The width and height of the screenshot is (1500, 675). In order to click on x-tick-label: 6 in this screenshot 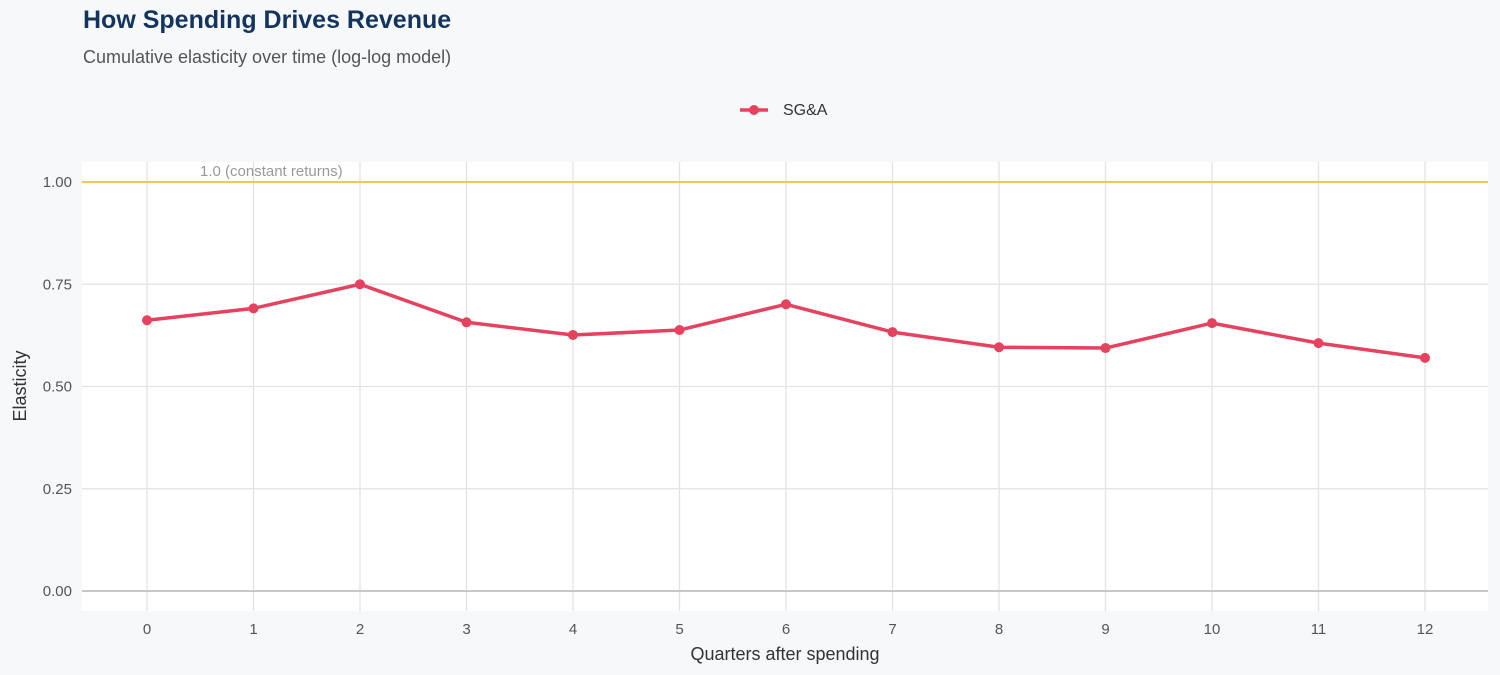, I will do `click(786, 629)`.